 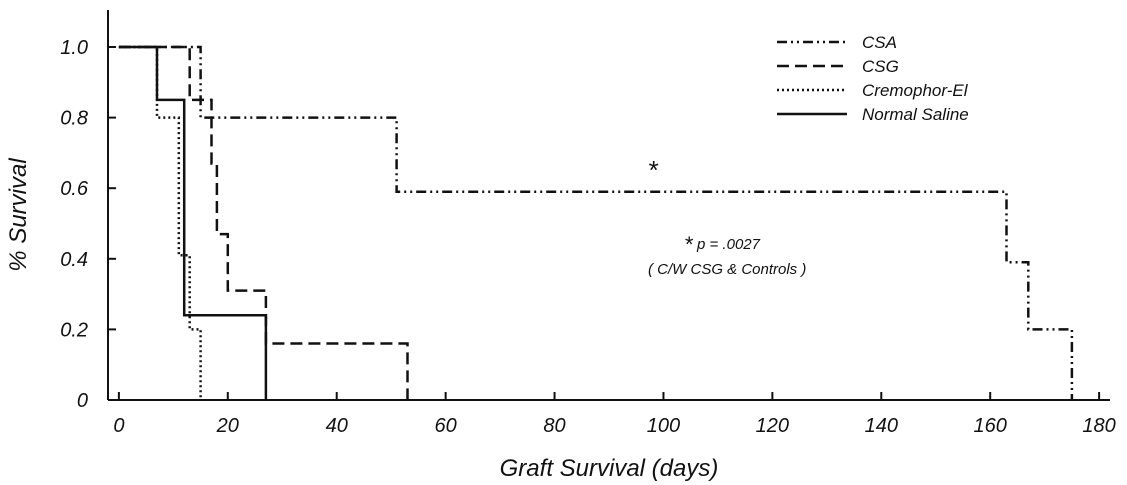 I want to click on legend-label: Cremophor-El, so click(x=915, y=90).